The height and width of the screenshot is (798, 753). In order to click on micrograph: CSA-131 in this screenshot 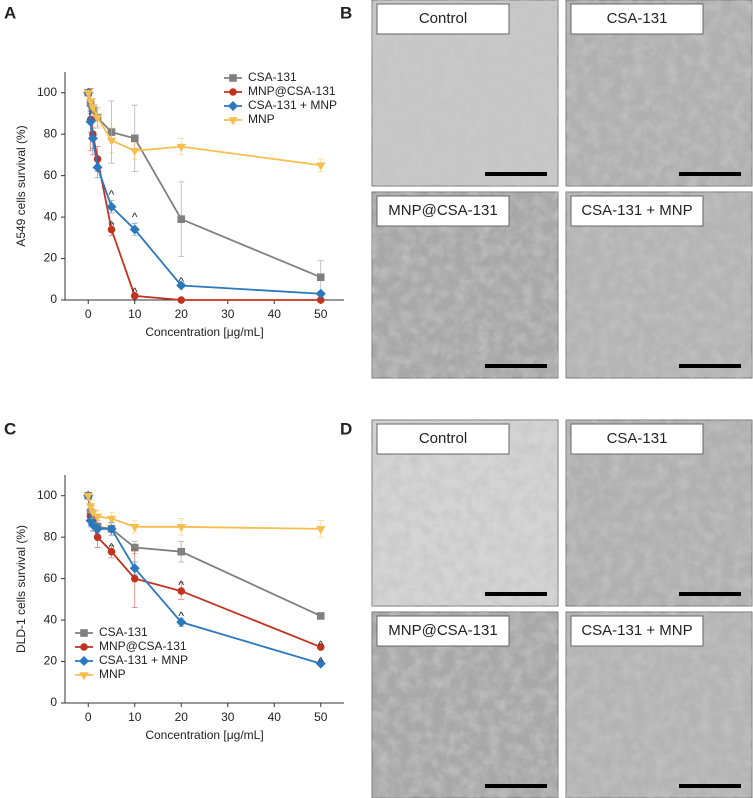, I will do `click(659, 93)`.